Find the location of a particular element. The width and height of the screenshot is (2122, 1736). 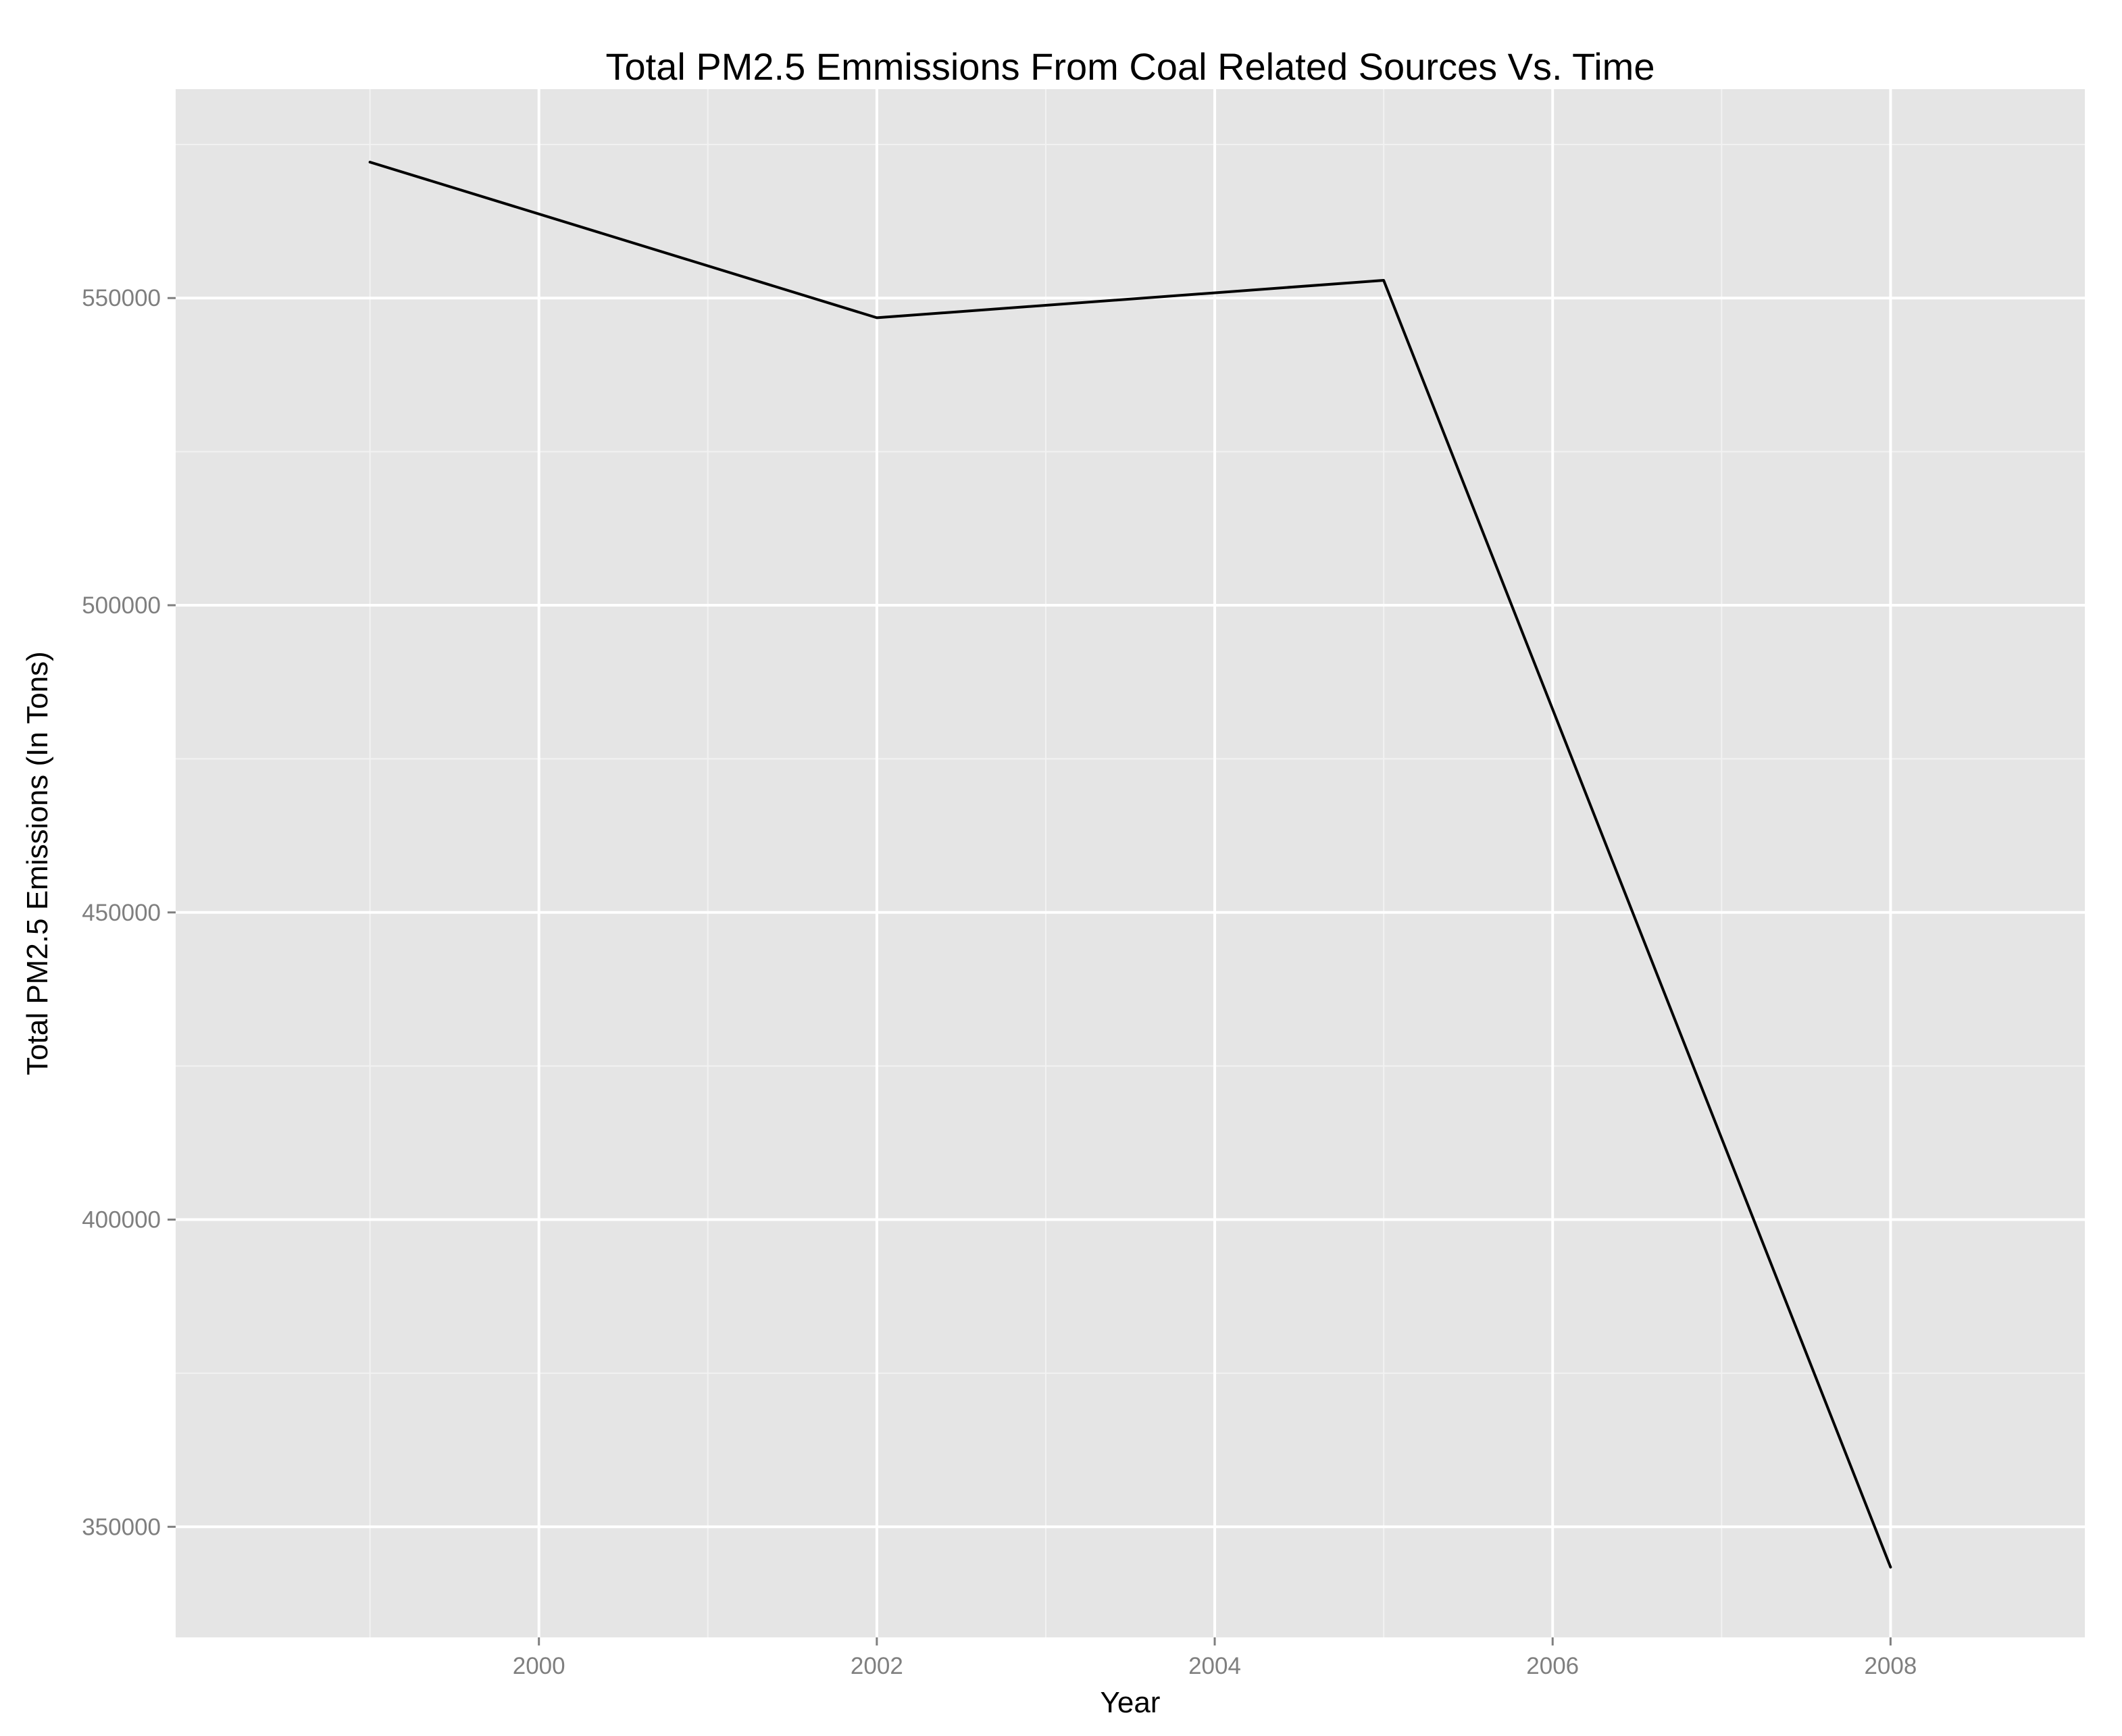

x-axis-ticks: 2000 2002 2004 2006 2008 is located at coordinates (1215, 1658).